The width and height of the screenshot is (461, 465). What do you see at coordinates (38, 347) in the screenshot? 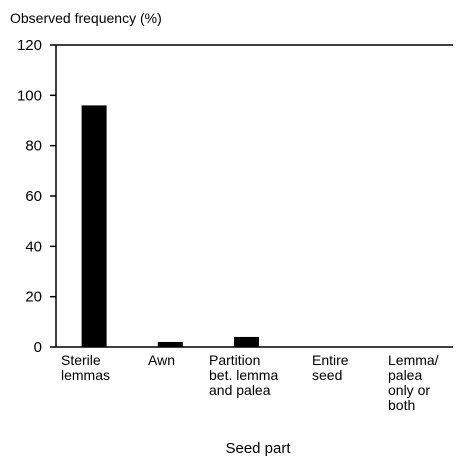
I see `y-tick-label: 0` at bounding box center [38, 347].